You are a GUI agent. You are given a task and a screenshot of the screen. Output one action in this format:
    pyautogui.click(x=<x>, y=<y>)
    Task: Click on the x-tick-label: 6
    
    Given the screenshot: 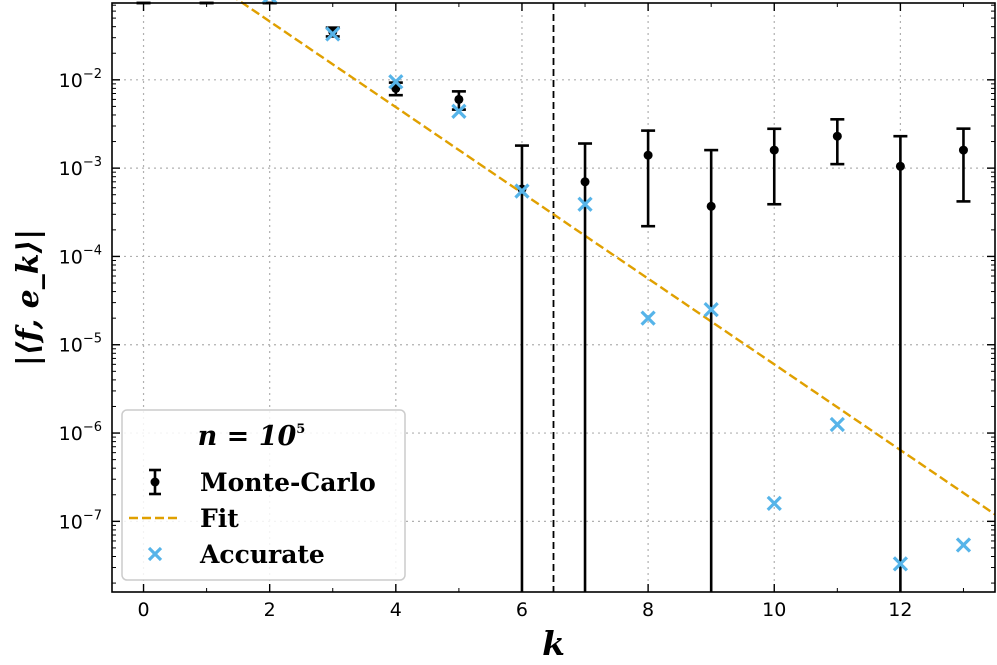 What is the action you would take?
    pyautogui.click(x=522, y=610)
    